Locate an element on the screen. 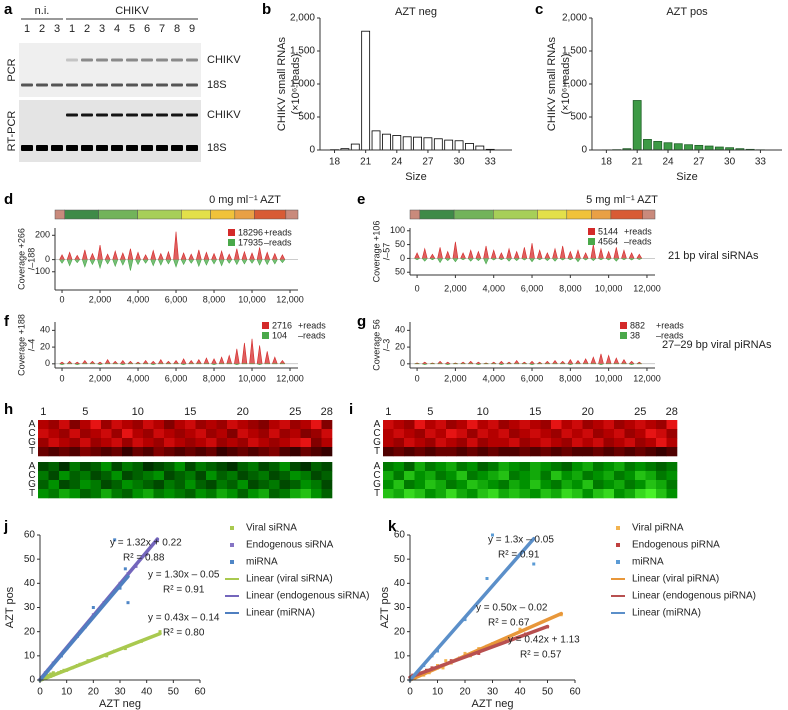 This screenshot has height=710, width=788. y-tick-label: 50 is located at coordinates (400, 244).